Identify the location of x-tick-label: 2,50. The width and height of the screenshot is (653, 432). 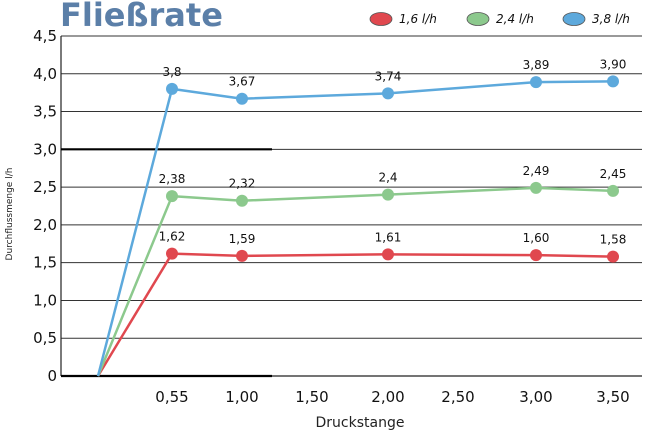
(457, 397).